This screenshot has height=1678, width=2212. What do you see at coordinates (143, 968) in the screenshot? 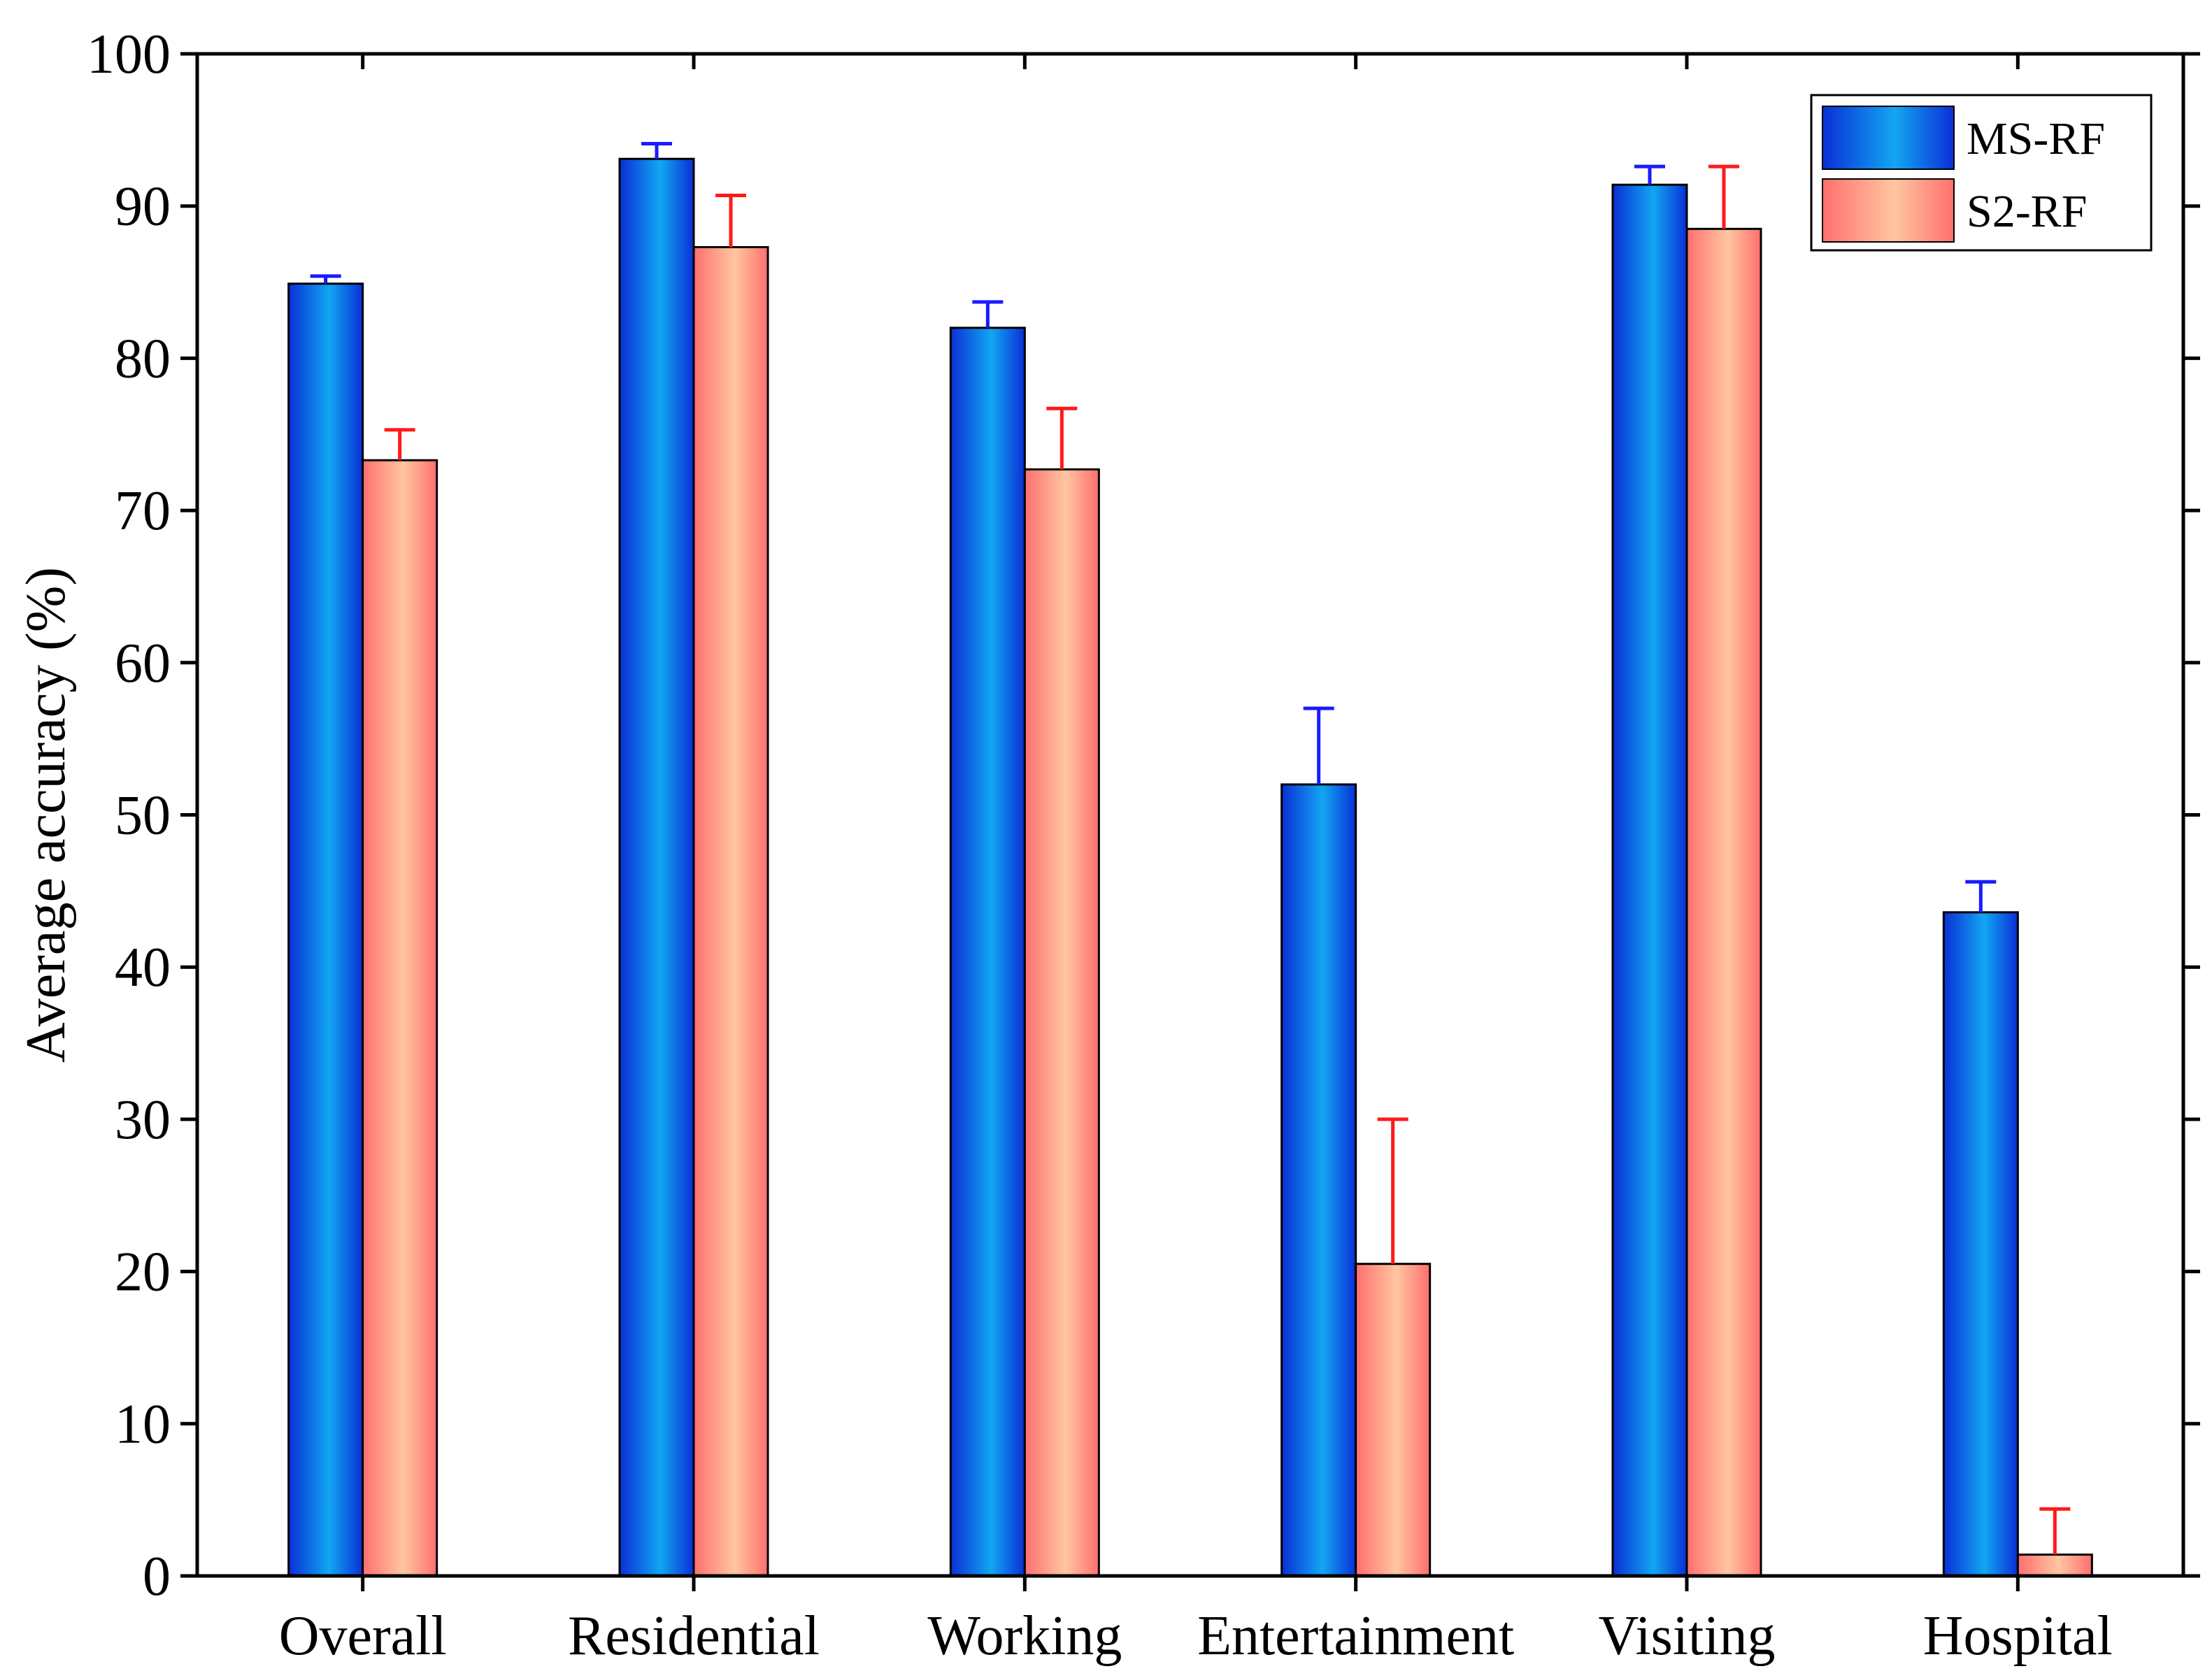
I see `y-tick-label-40: 40` at bounding box center [143, 968].